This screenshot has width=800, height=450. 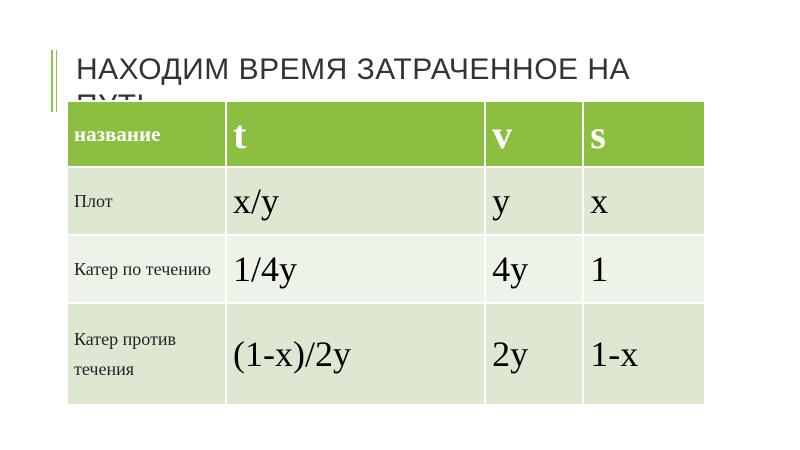 What do you see at coordinates (146, 134) in the screenshot?
I see `column-header: название` at bounding box center [146, 134].